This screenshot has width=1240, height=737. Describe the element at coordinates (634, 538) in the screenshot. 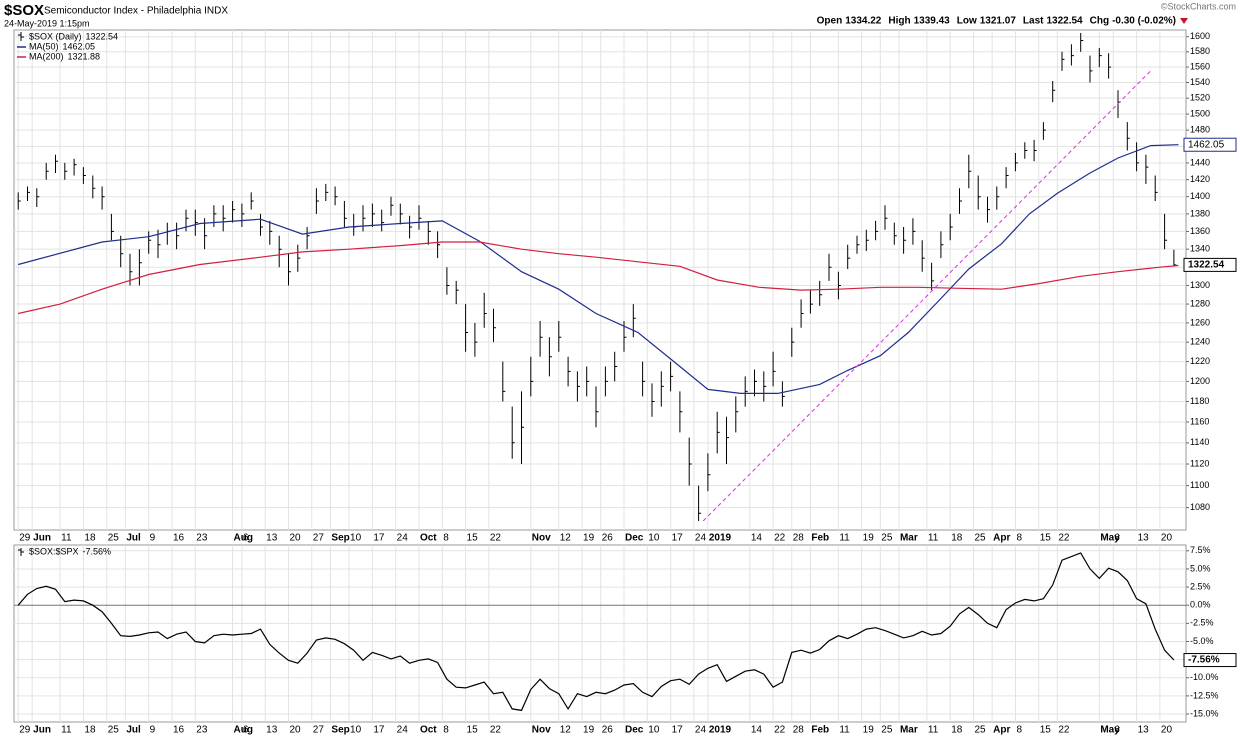

I see `x-tick-label: Dec` at that location.